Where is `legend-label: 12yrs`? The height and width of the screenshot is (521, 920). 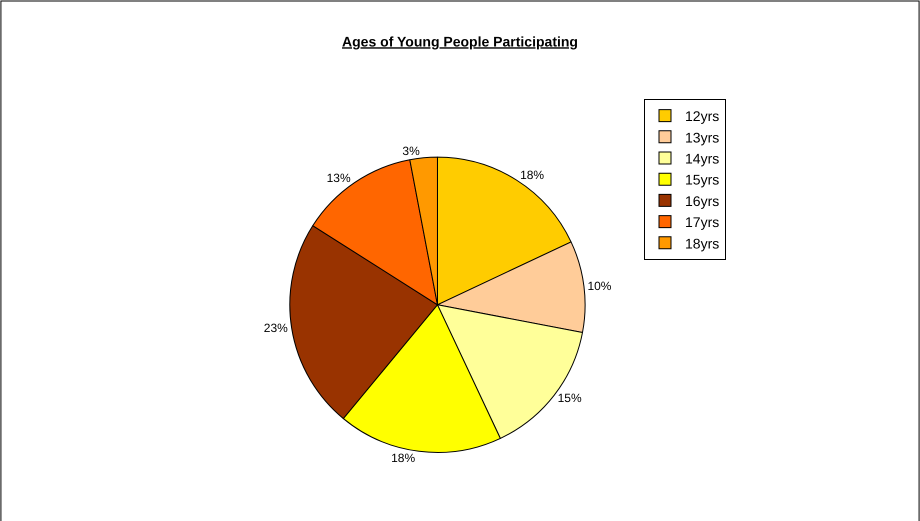
legend-label: 12yrs is located at coordinates (702, 116).